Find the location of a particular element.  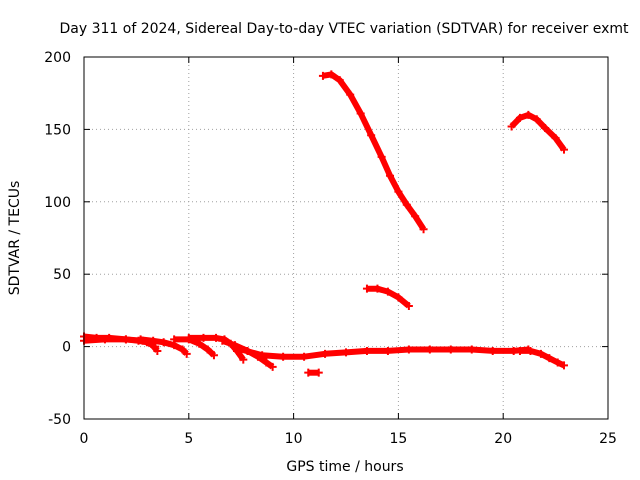

y-tick-label: 150 is located at coordinates (57, 130).